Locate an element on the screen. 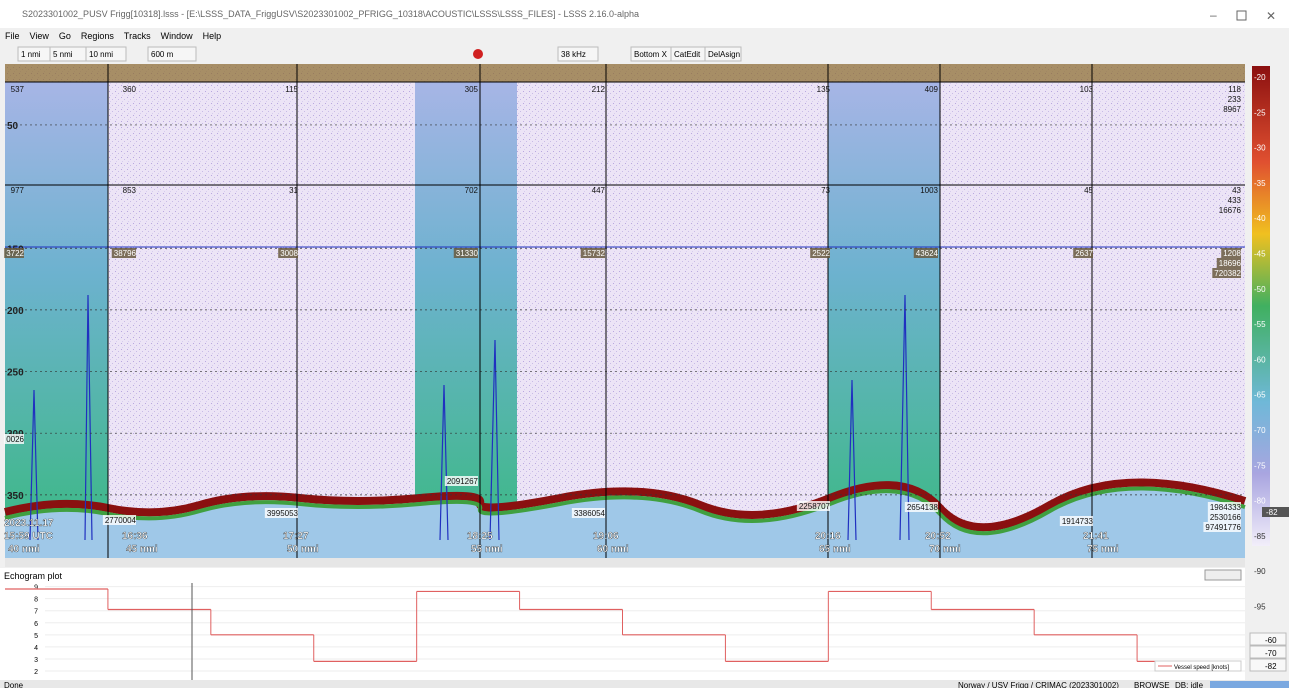 The image size is (1289, 688). frequency-select-frame is located at coordinates (578, 54).